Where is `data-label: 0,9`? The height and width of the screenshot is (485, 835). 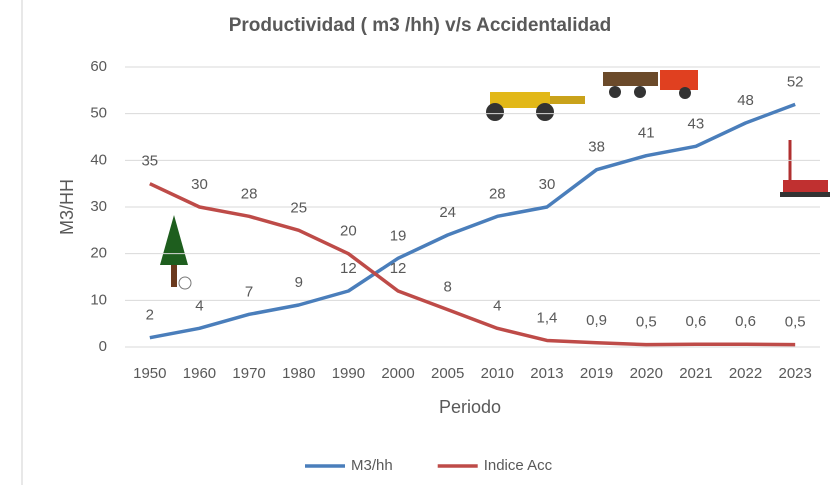 data-label: 0,9 is located at coordinates (596, 320).